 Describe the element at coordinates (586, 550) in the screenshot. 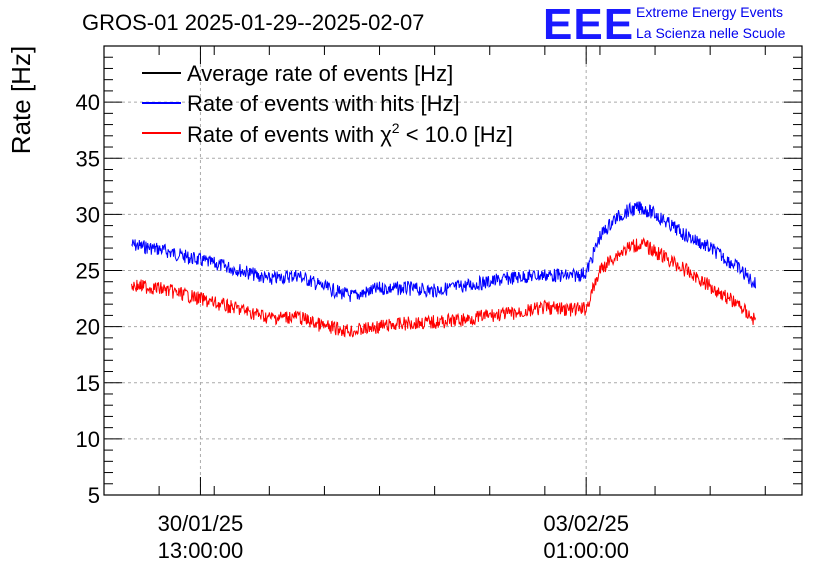

I see `x-tick-label-time: 01:00:00` at that location.